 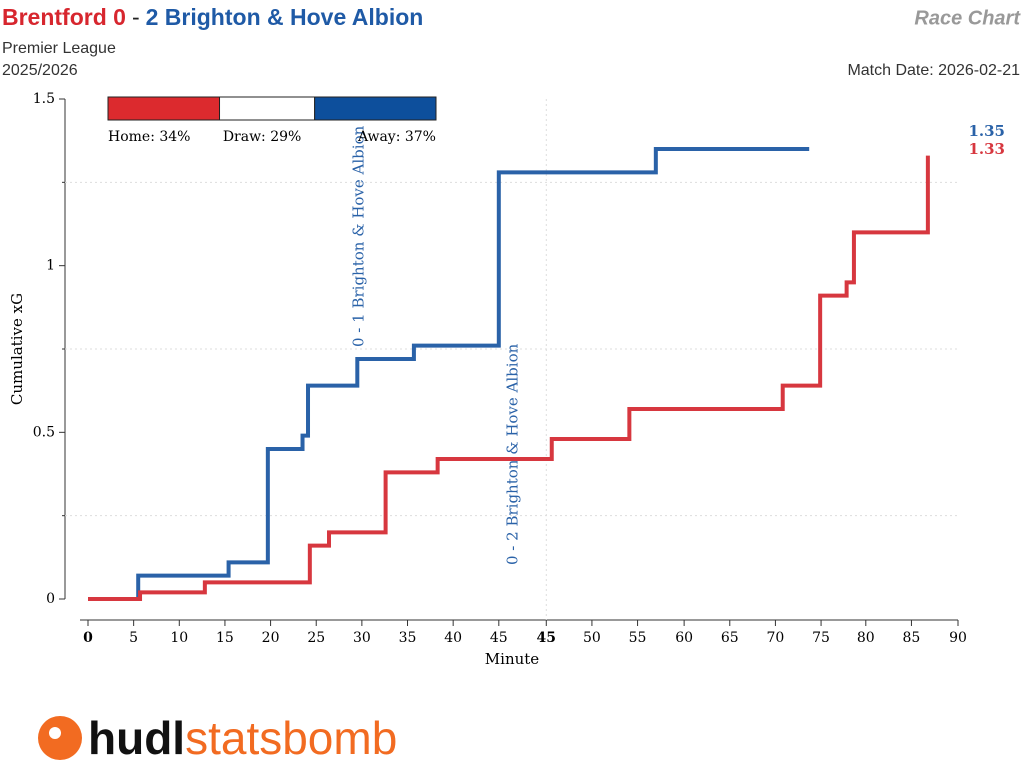 I want to click on x-tick-label: 20, so click(x=271, y=638).